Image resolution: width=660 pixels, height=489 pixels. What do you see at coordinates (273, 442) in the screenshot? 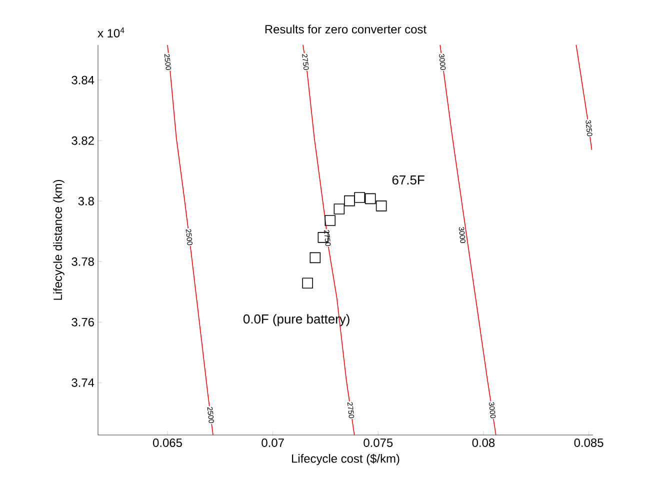
I see `x-tick-label: 0.07` at bounding box center [273, 442].